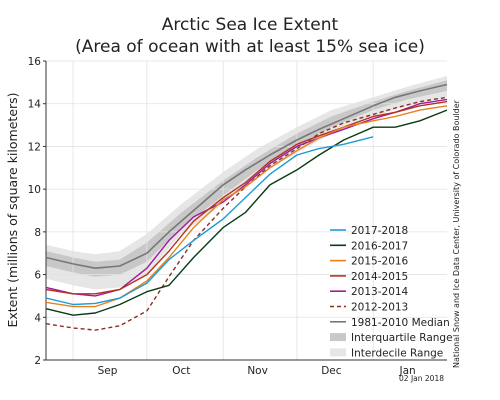 This screenshot has height=400, width=500. I want to click on chart-title: Arctic Sea Ice Extent, so click(250, 25).